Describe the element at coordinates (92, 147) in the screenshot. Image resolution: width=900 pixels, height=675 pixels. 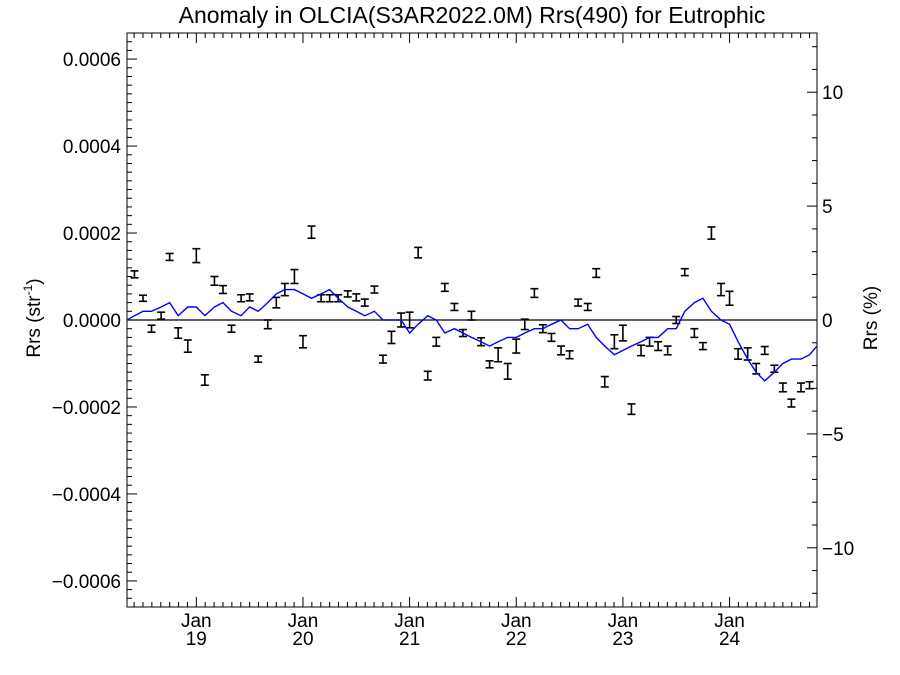
I see `left-tick-label: 0.0004` at that location.